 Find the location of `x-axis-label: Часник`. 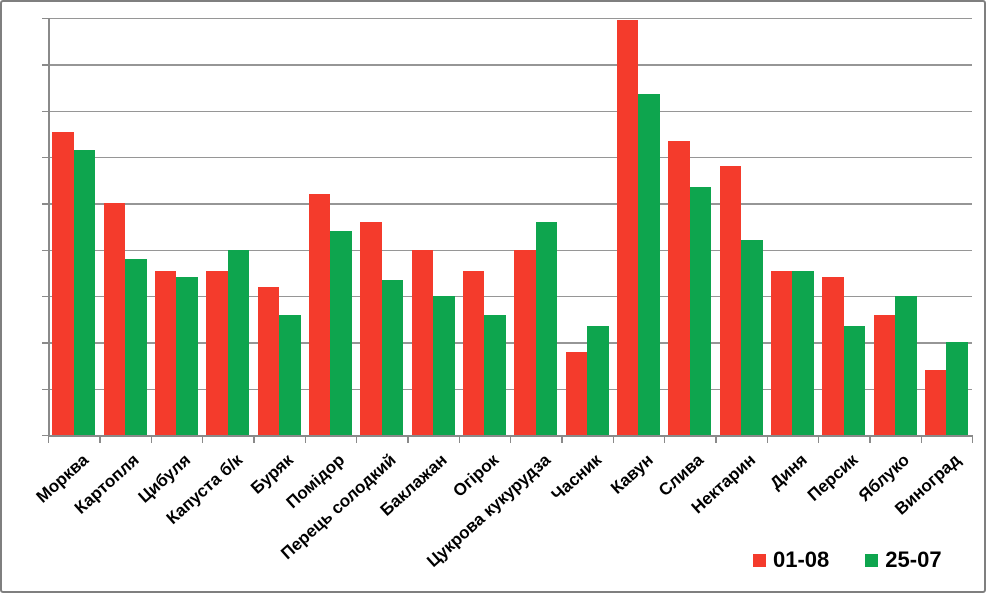

x-axis-label: Часник is located at coordinates (576, 477).